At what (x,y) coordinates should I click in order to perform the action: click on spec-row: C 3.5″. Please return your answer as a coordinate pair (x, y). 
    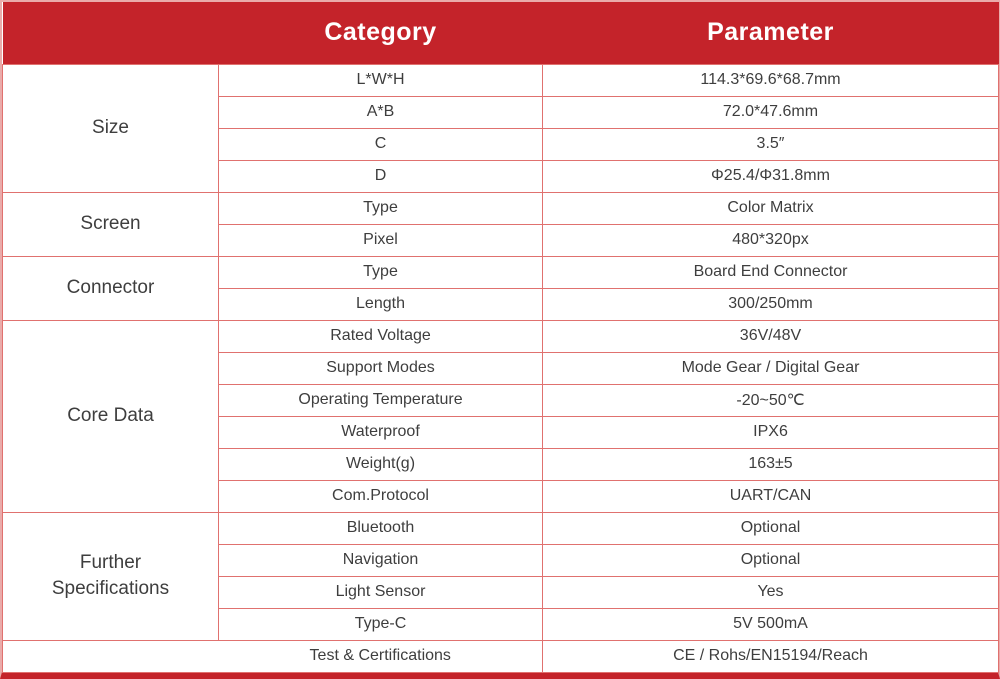
    Looking at the image, I should click on (501, 144).